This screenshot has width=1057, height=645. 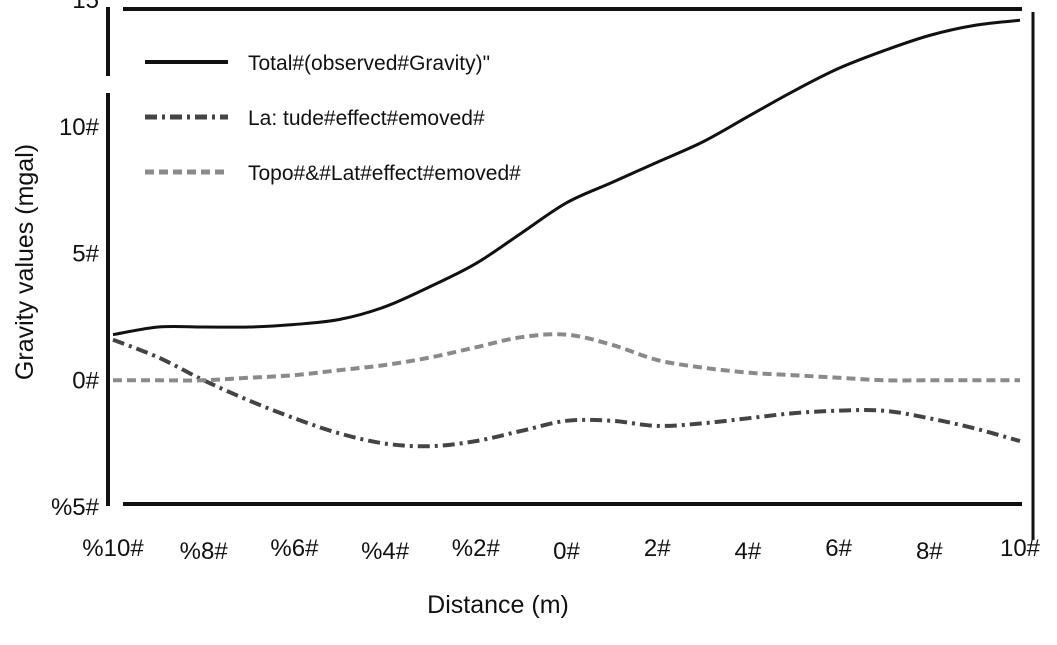 I want to click on x-tick-labels: %10# %8# %6# %4# %2# 0# 2# 4# 6# 8# 10#, so click(x=561, y=550).